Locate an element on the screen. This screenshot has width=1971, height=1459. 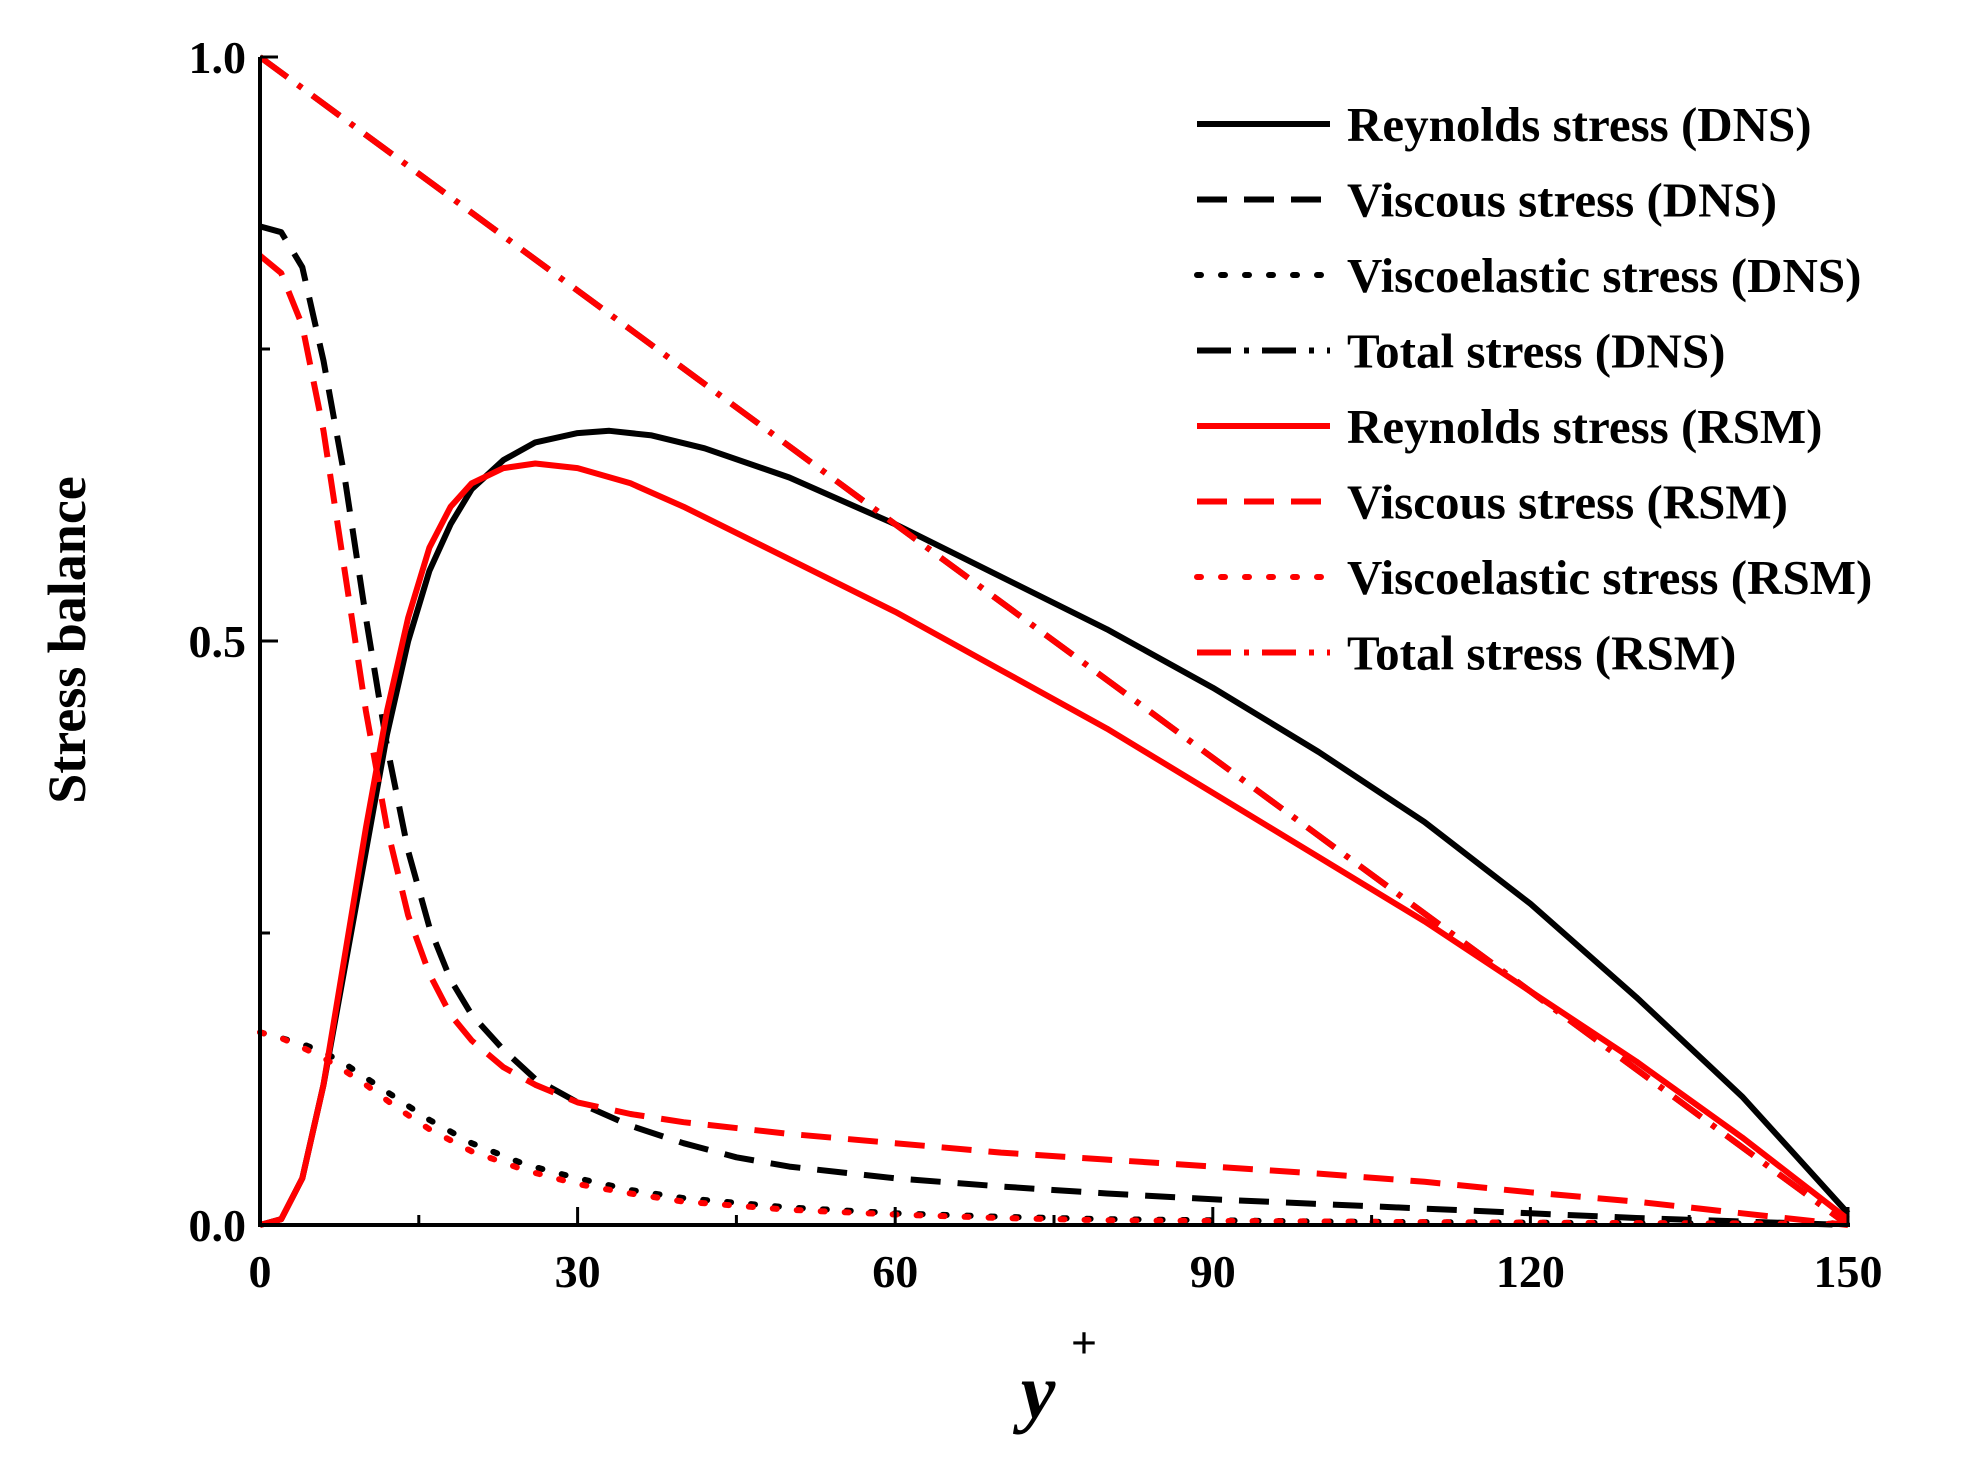
legend-label: Viscoelastic stress (RSM) is located at coordinates (1609, 577).